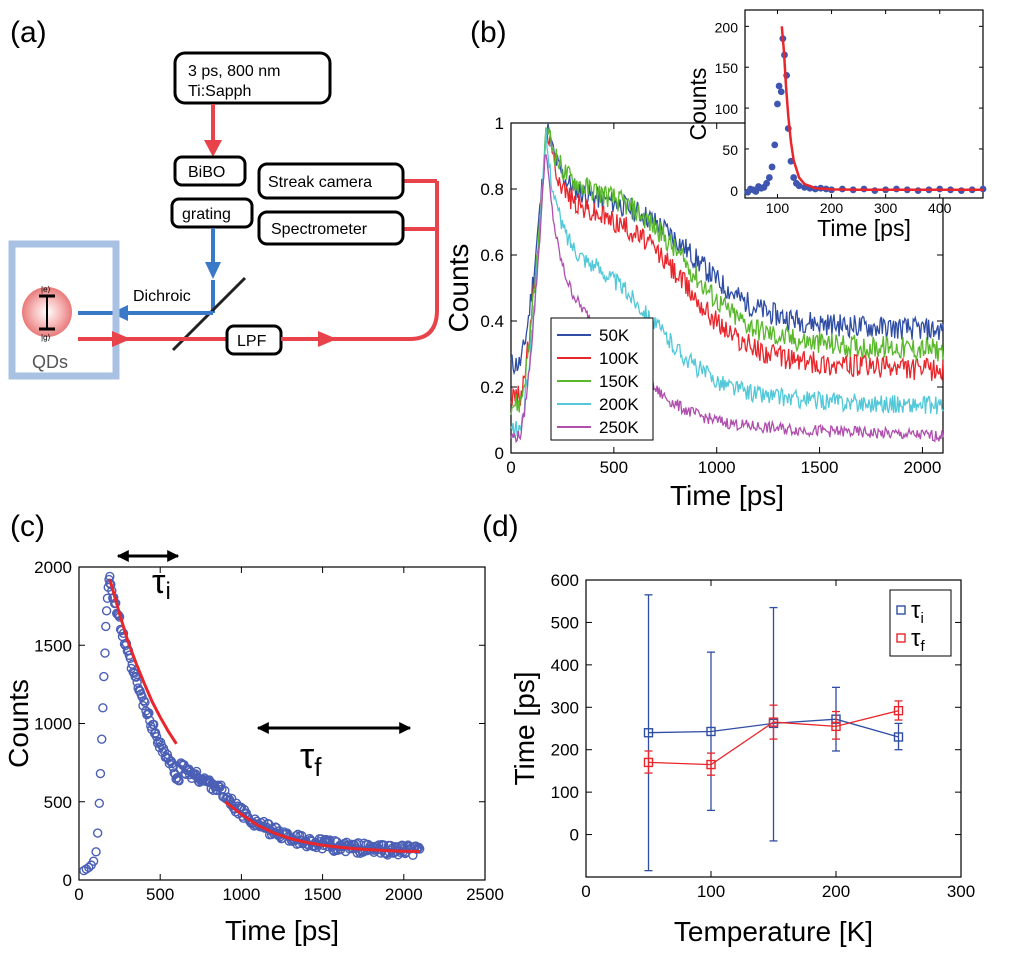 Image resolution: width=1009 pixels, height=958 pixels. What do you see at coordinates (492, 189) in the screenshot?
I see `y-tick-label: 0.8` at bounding box center [492, 189].